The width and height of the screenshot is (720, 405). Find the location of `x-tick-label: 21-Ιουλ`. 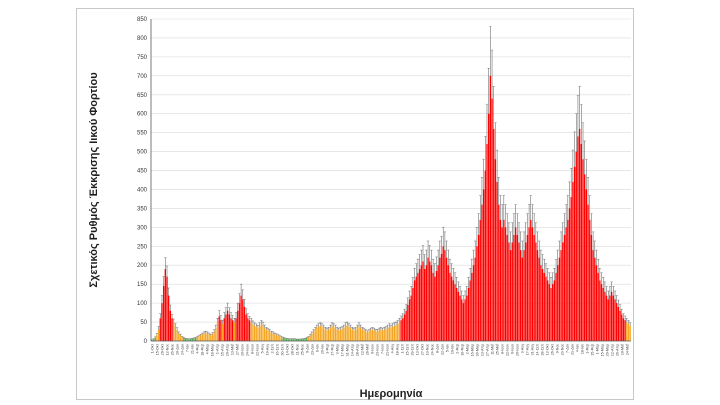

x-tick-label: 21-Ιουλ is located at coordinates (388, 350).